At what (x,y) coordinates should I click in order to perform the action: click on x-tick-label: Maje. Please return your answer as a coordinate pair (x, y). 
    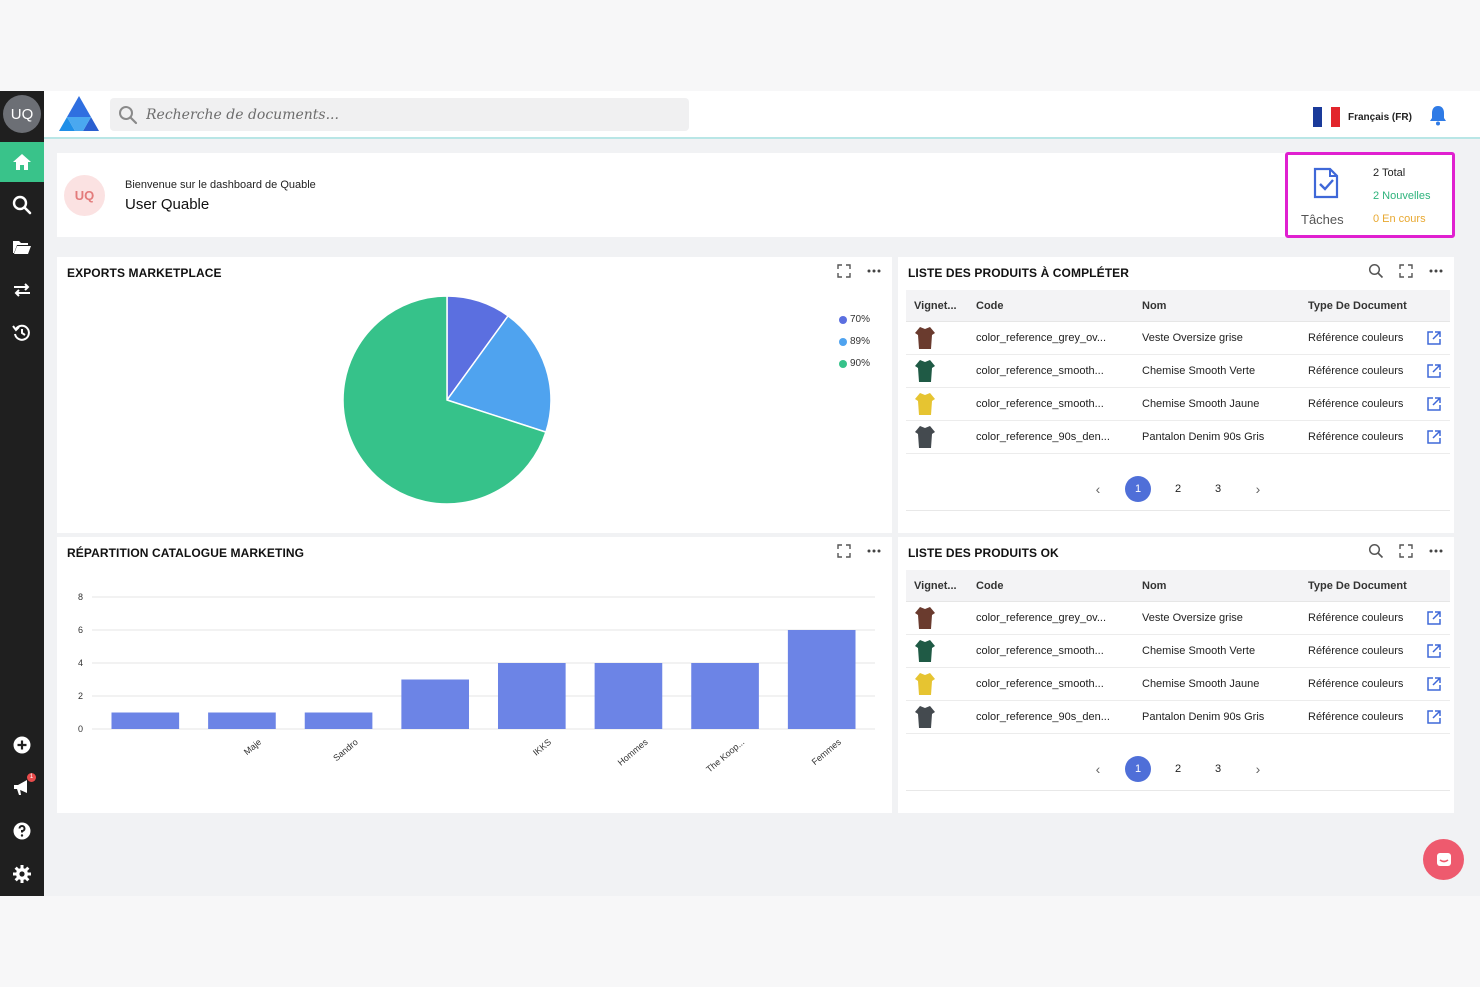
    Looking at the image, I should click on (252, 747).